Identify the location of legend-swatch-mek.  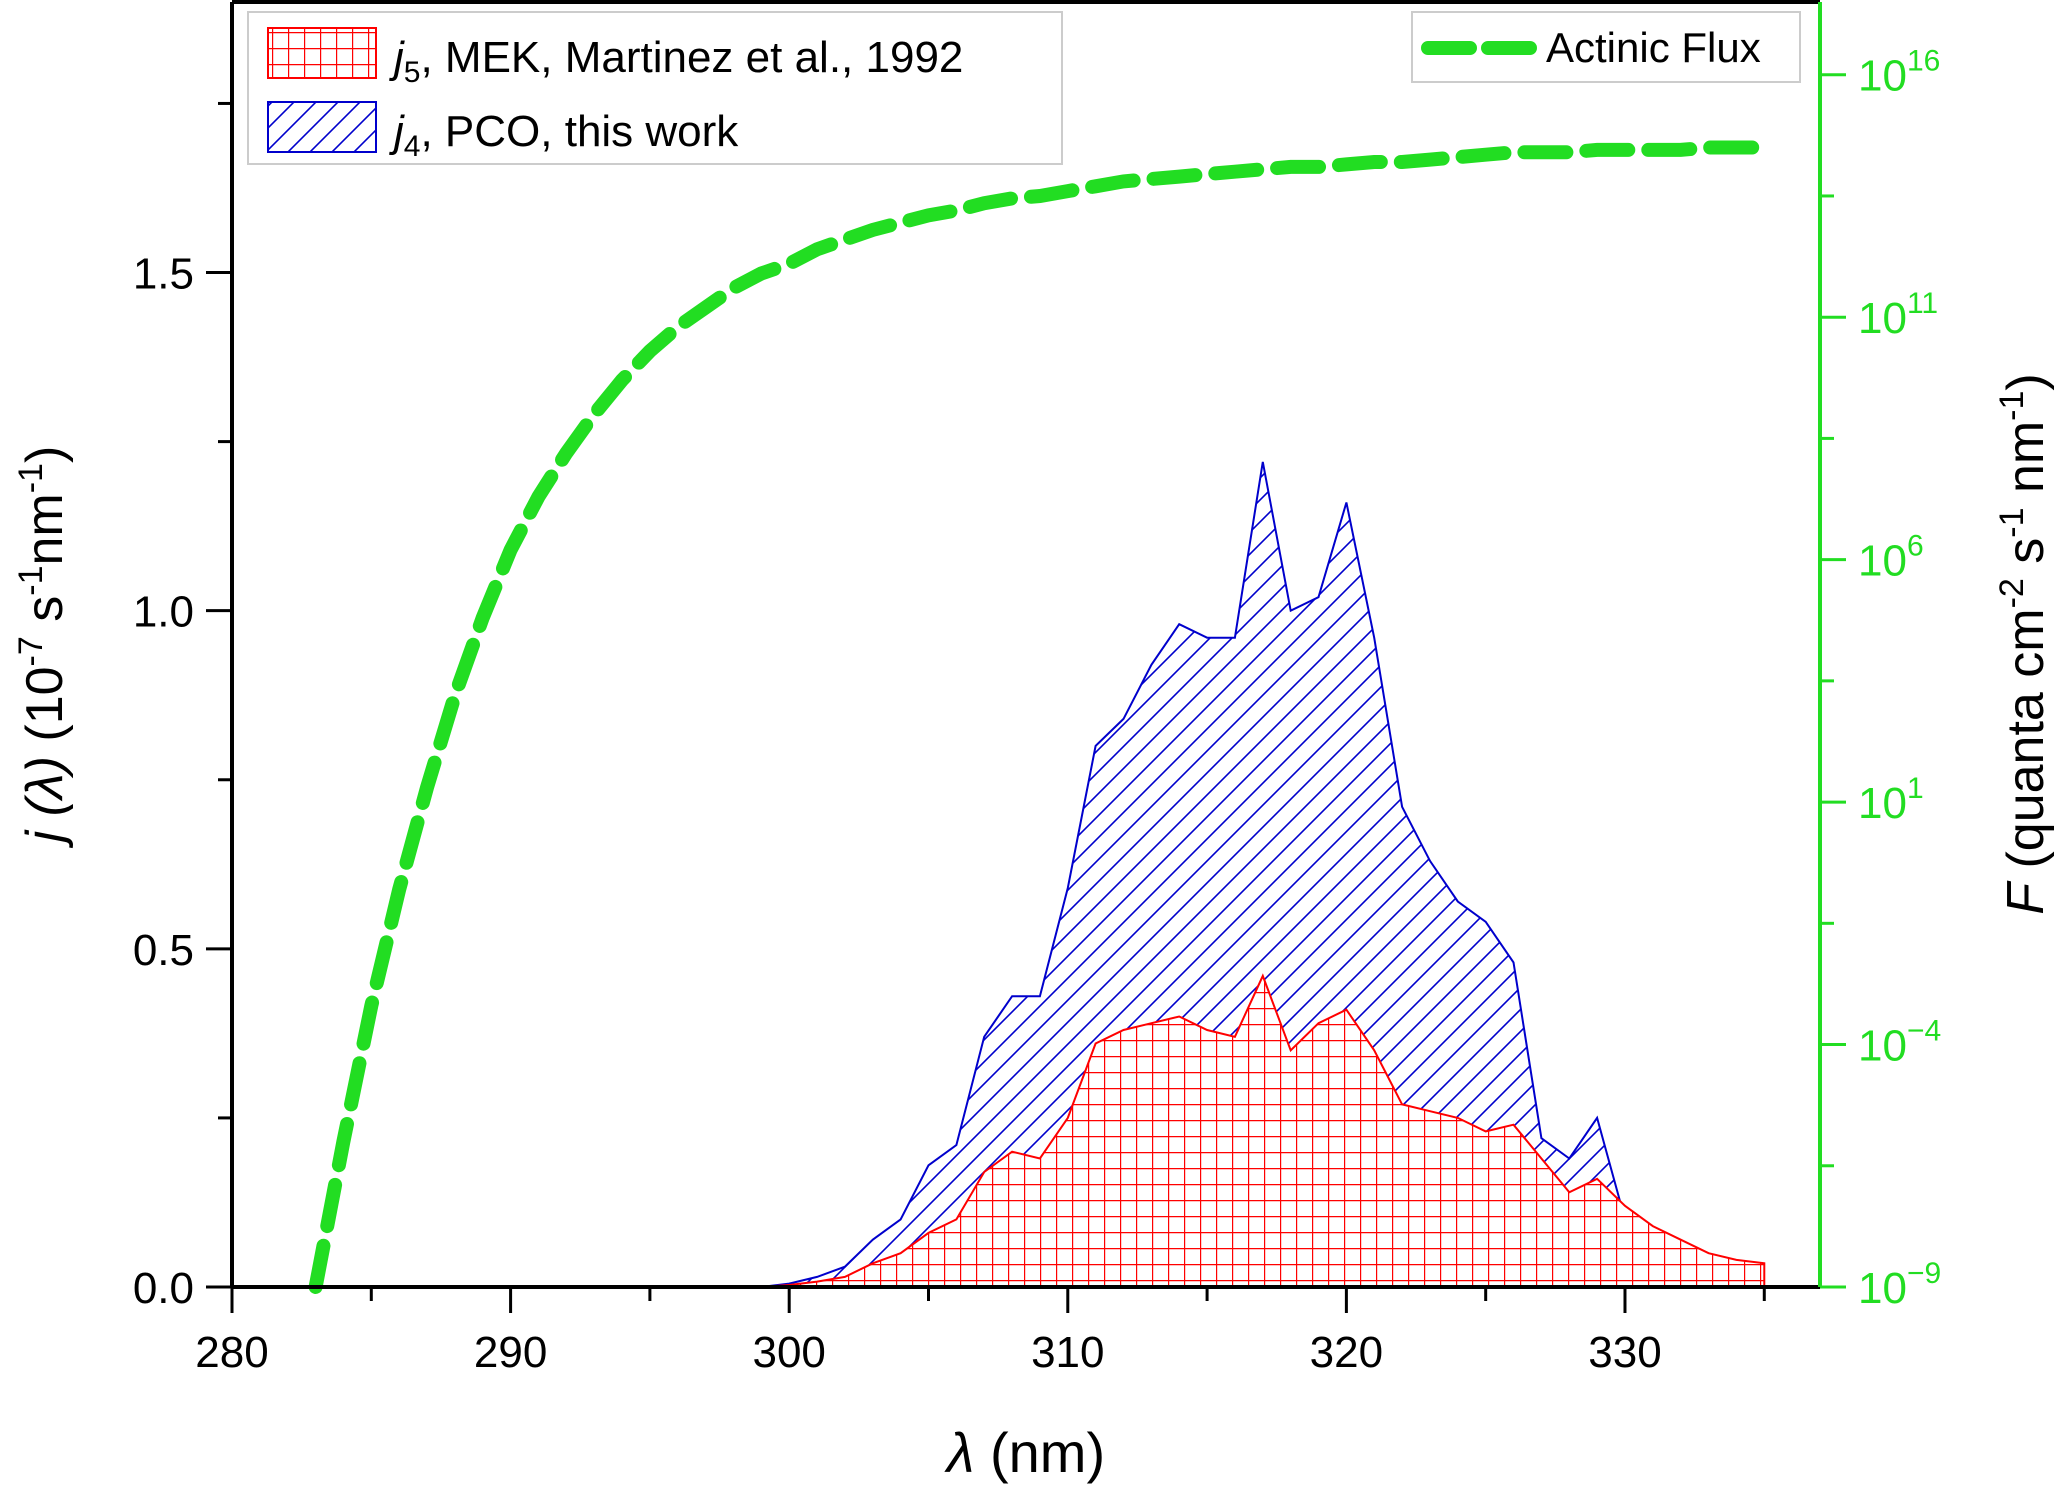
(322, 53).